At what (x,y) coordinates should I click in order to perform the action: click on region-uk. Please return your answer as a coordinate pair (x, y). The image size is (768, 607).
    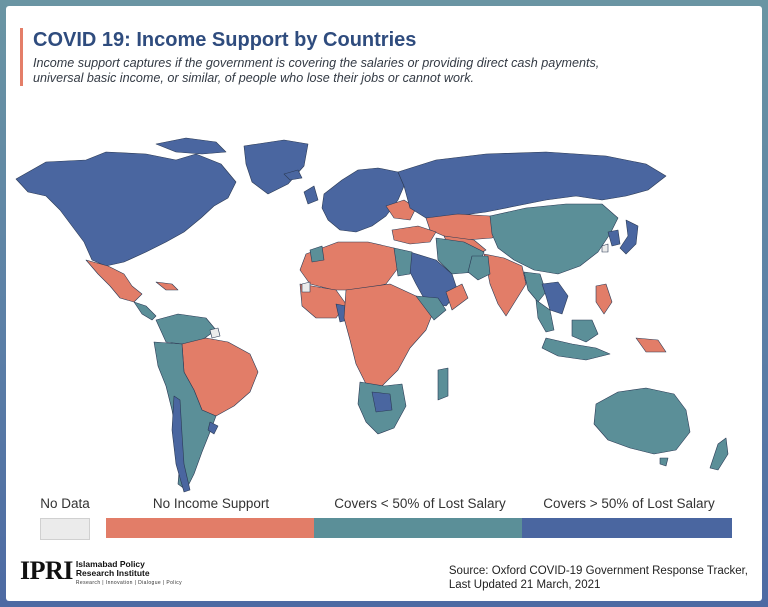
    Looking at the image, I should click on (311, 195).